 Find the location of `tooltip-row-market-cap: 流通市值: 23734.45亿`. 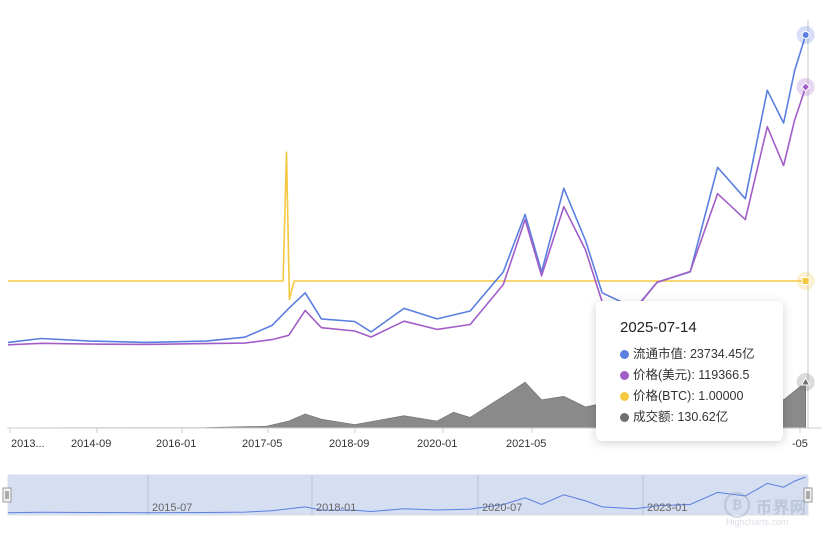

tooltip-row-market-cap: 流通市值: 23734.45亿 is located at coordinates (701, 354).